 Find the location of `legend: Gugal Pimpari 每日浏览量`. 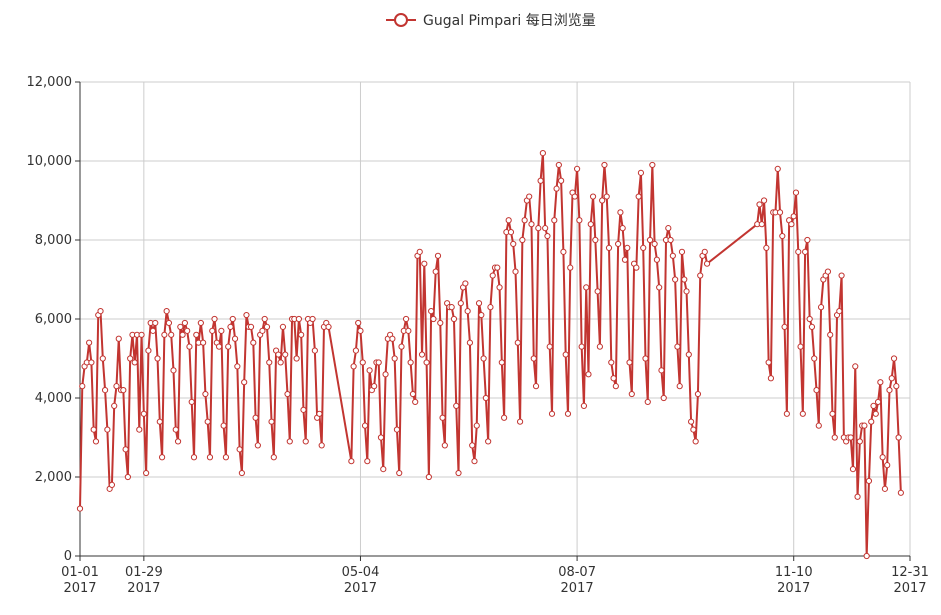

legend: Gugal Pimpari 每日浏览量 is located at coordinates (491, 21).